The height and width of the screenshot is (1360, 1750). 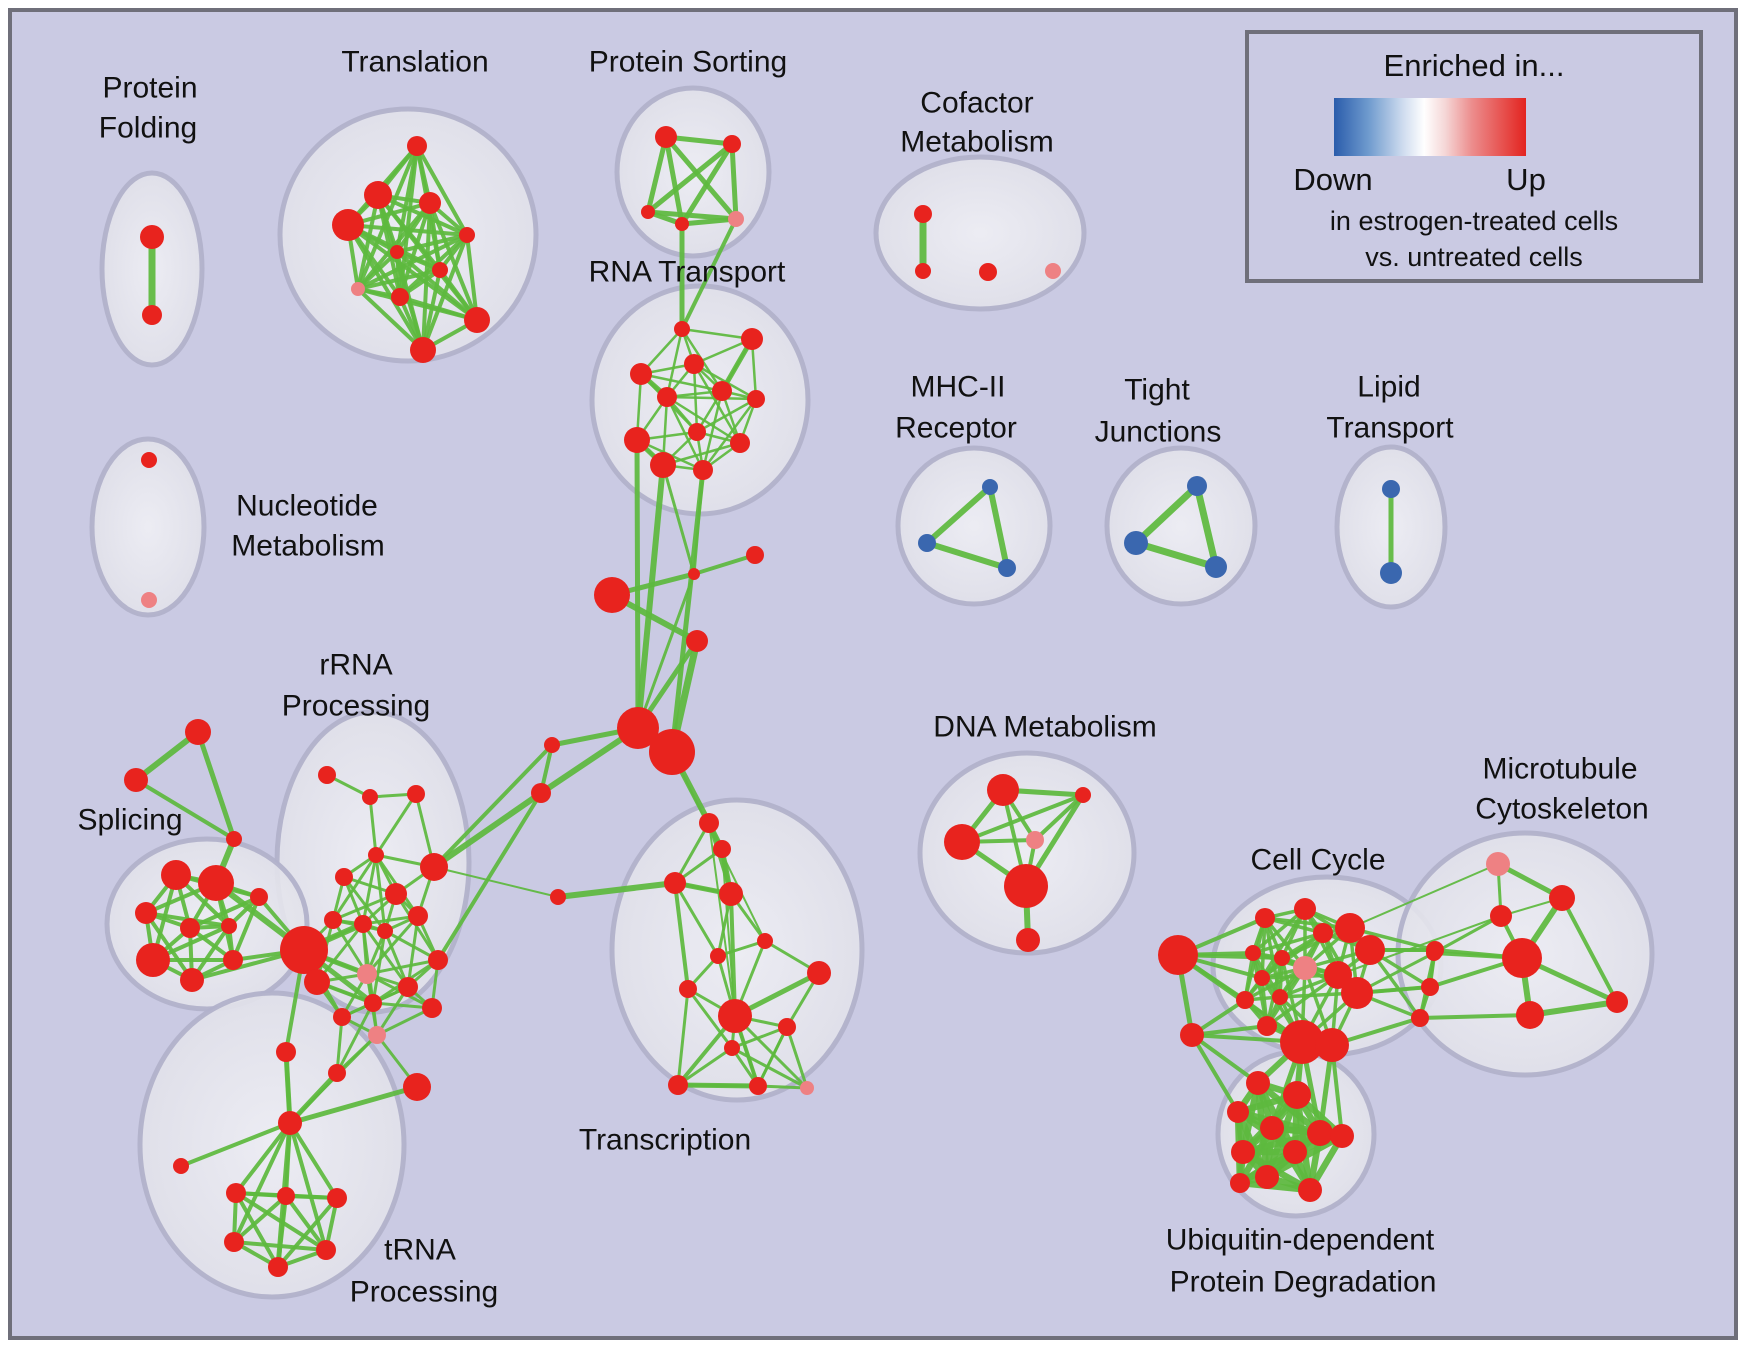 What do you see at coordinates (290, 1123) in the screenshot?
I see `node-th-up-gene-set` at bounding box center [290, 1123].